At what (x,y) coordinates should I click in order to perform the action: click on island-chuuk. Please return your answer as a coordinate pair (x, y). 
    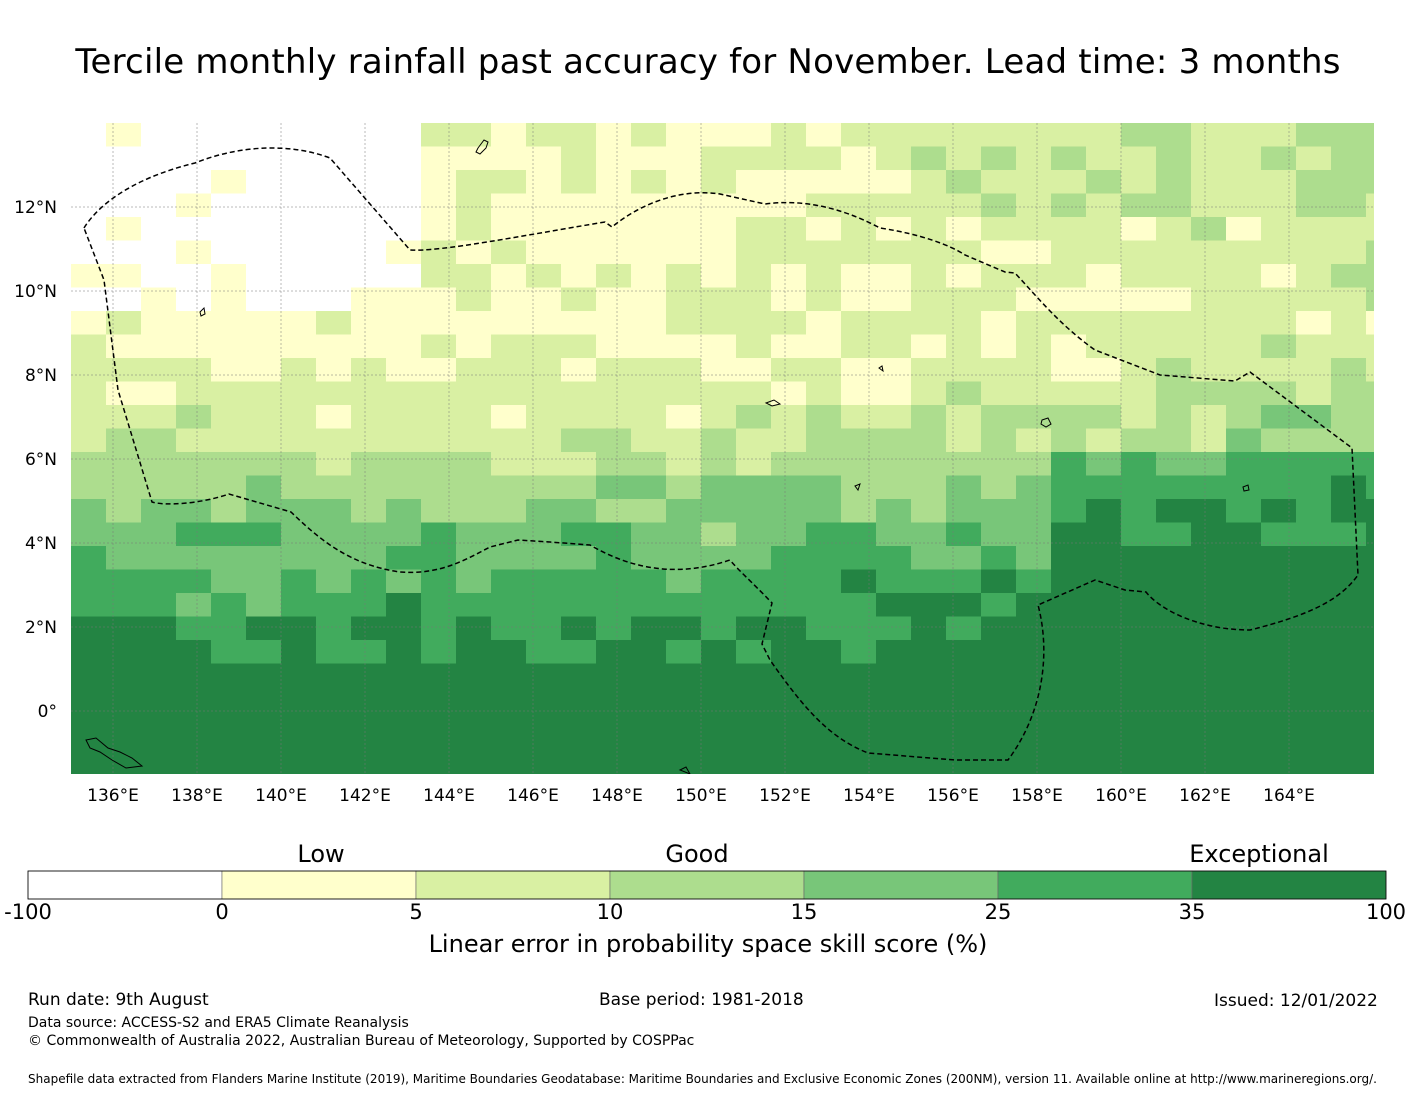
    Looking at the image, I should click on (1046, 422).